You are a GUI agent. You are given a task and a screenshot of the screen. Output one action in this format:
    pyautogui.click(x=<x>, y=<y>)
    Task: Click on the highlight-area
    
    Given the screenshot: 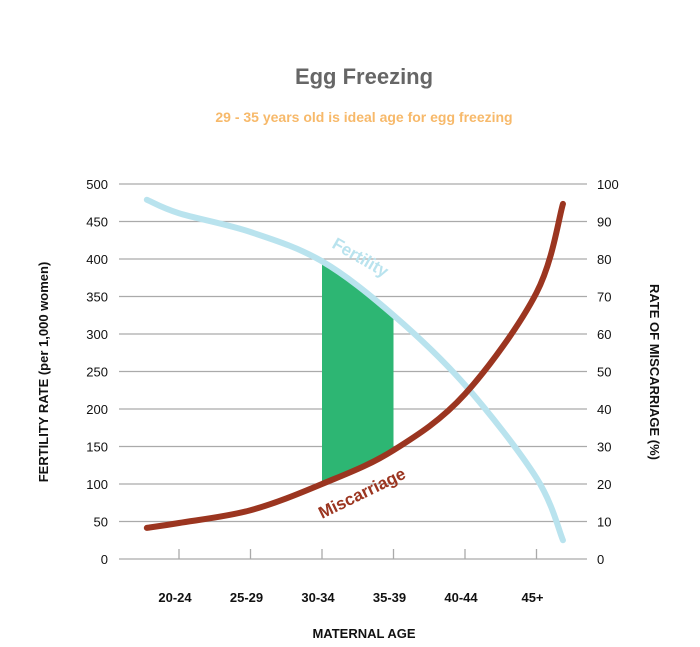 What is the action you would take?
    pyautogui.click(x=358, y=372)
    